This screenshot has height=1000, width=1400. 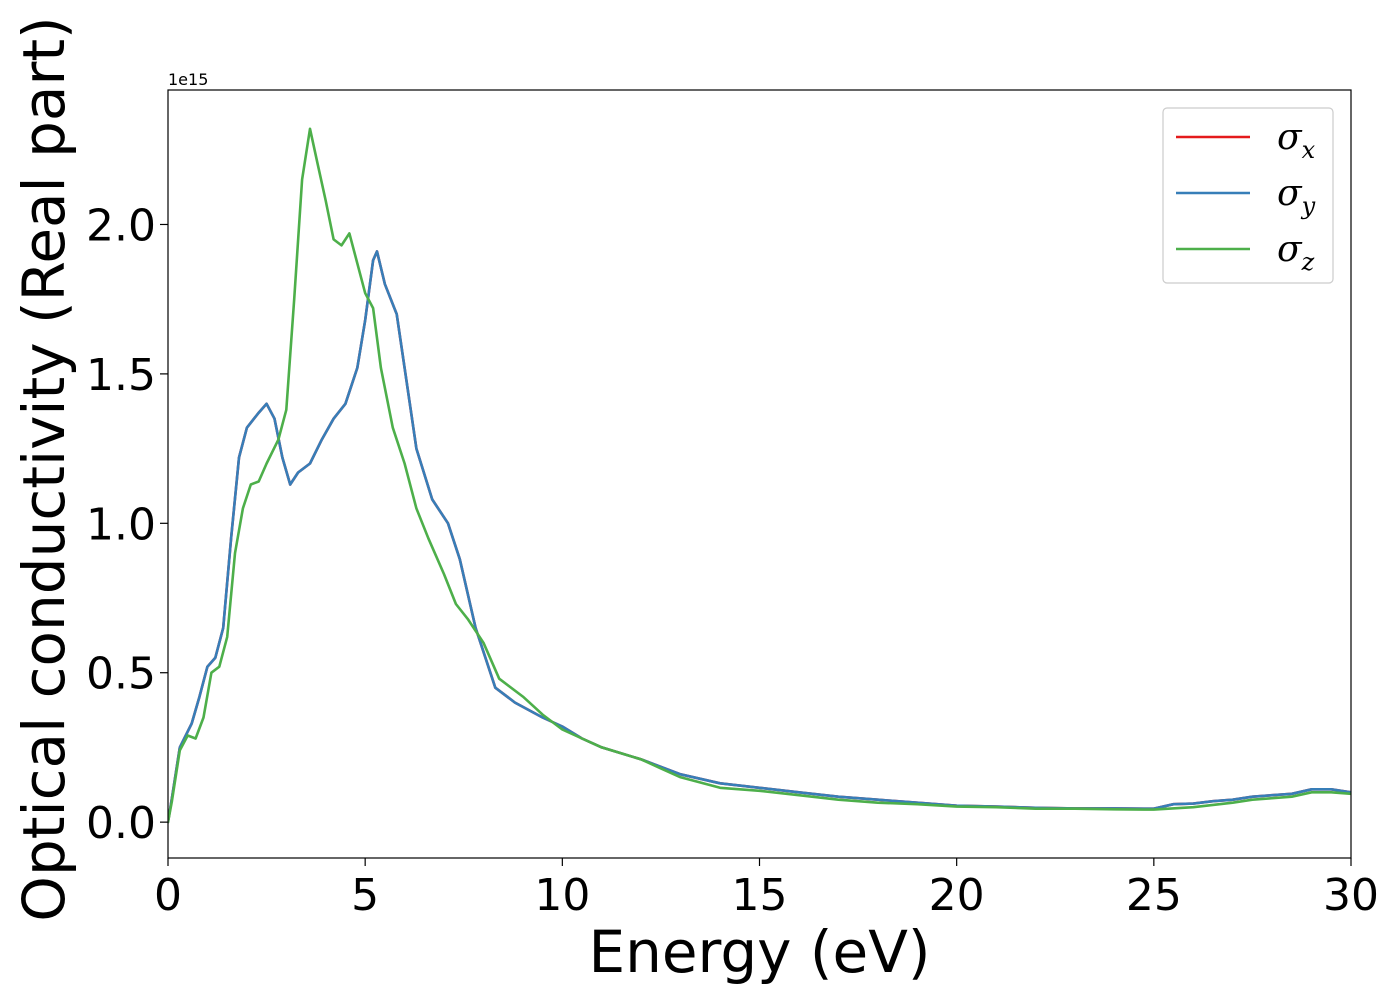 What do you see at coordinates (121, 823) in the screenshot?
I see `y-tick-label: 0.0` at bounding box center [121, 823].